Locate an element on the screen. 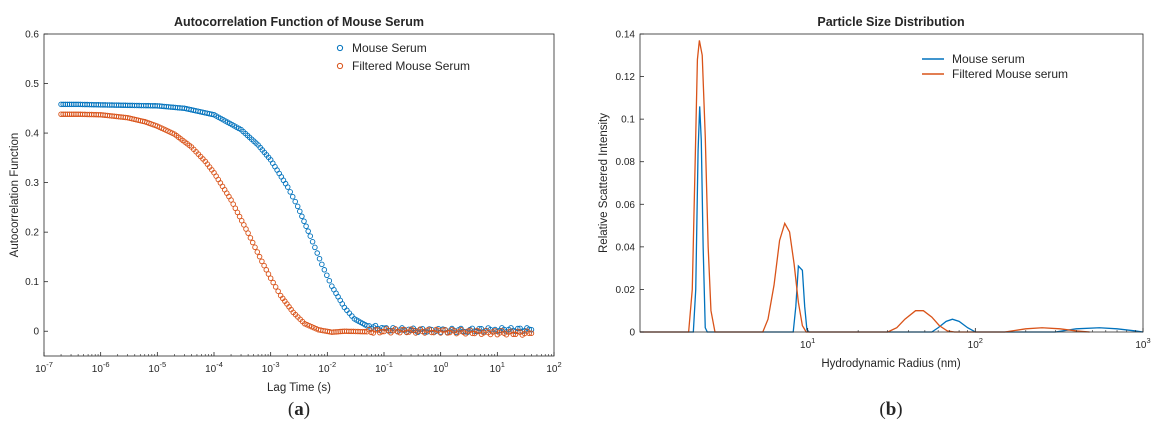 The image size is (1153, 422). x-tick-label: 10³ is located at coordinates (1142, 343).